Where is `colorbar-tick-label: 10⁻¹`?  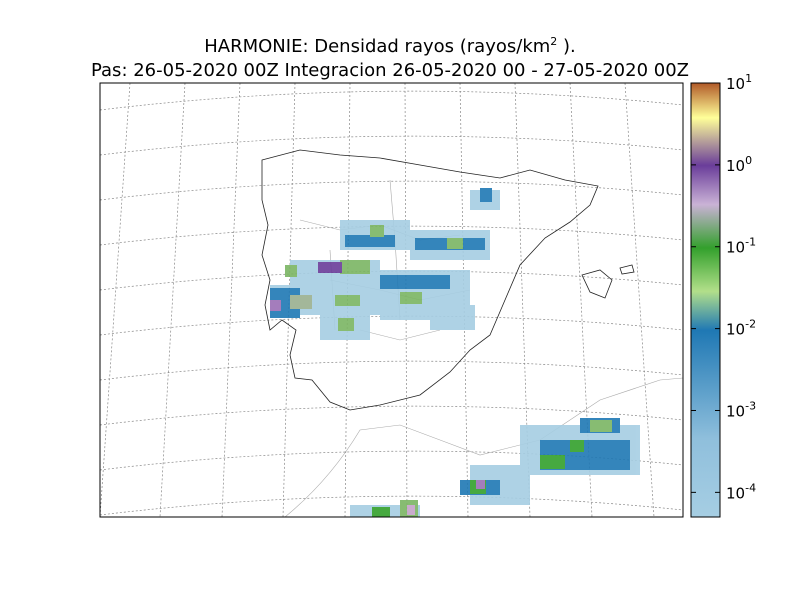
colorbar-tick-label: 10⁻¹ is located at coordinates (741, 246).